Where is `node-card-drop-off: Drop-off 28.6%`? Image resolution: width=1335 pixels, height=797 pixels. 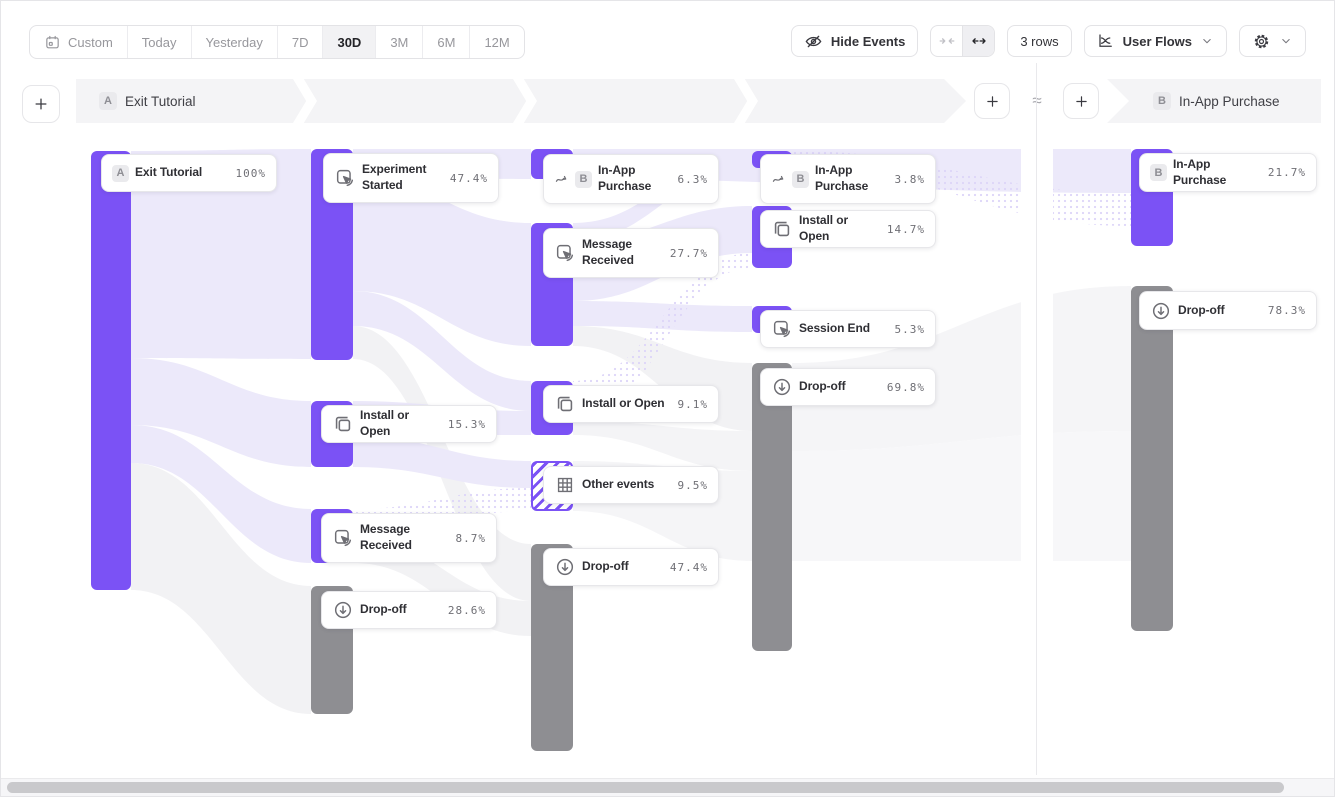 node-card-drop-off: Drop-off 28.6% is located at coordinates (409, 610).